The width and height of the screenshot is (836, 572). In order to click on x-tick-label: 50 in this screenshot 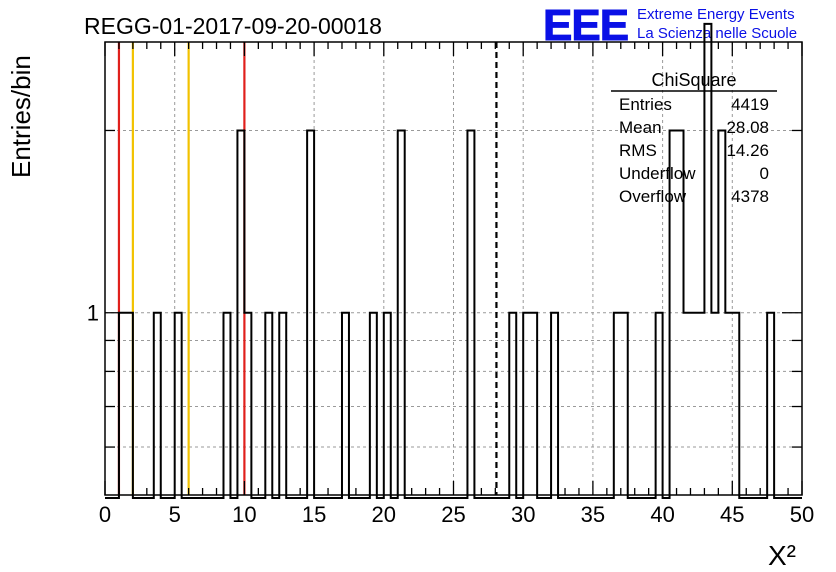, I will do `click(802, 514)`.